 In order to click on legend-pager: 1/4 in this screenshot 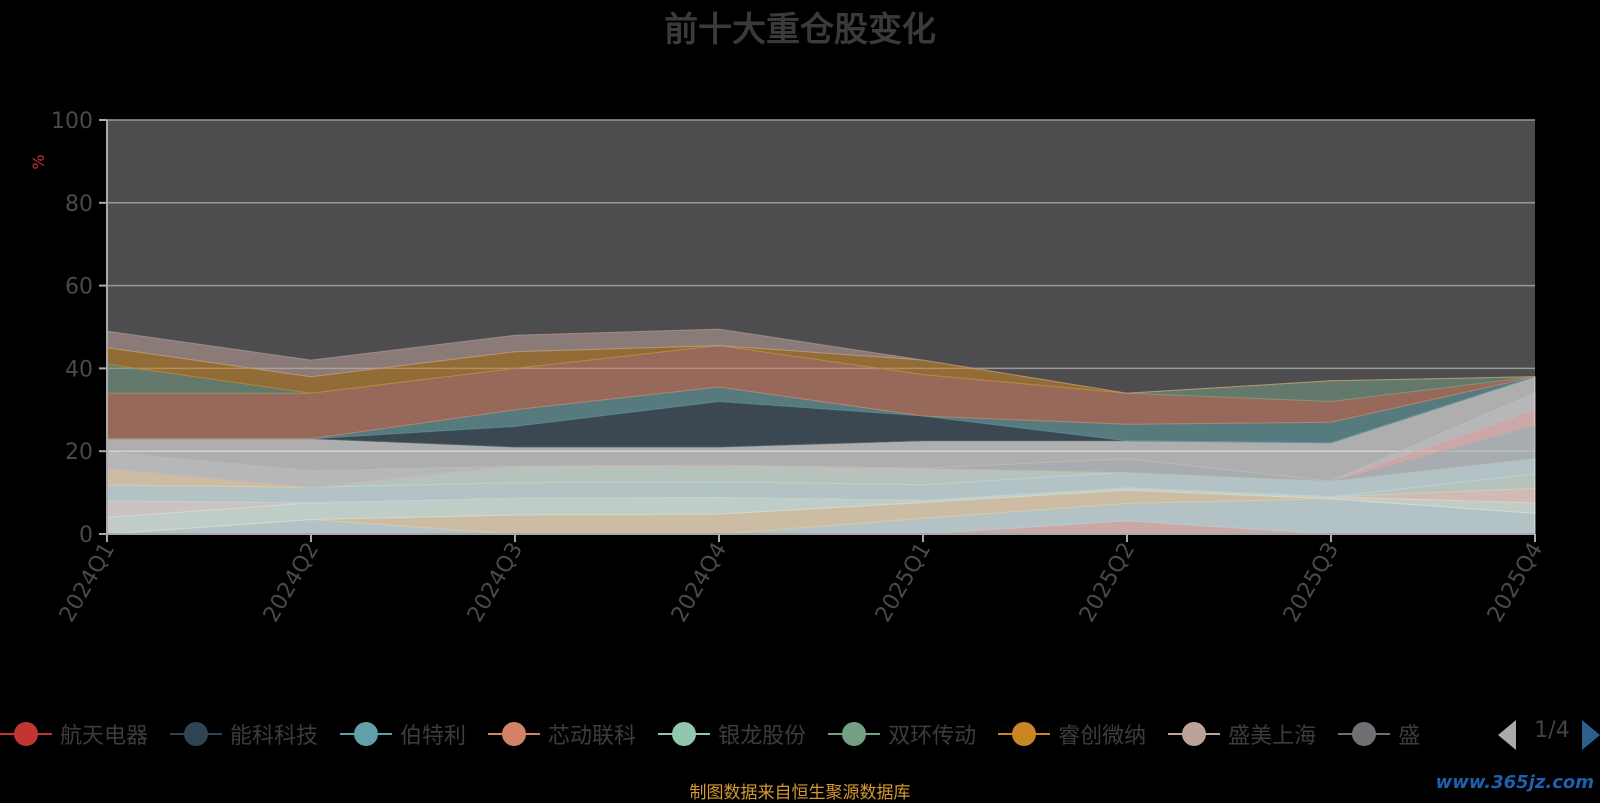, I will do `click(1545, 734)`.